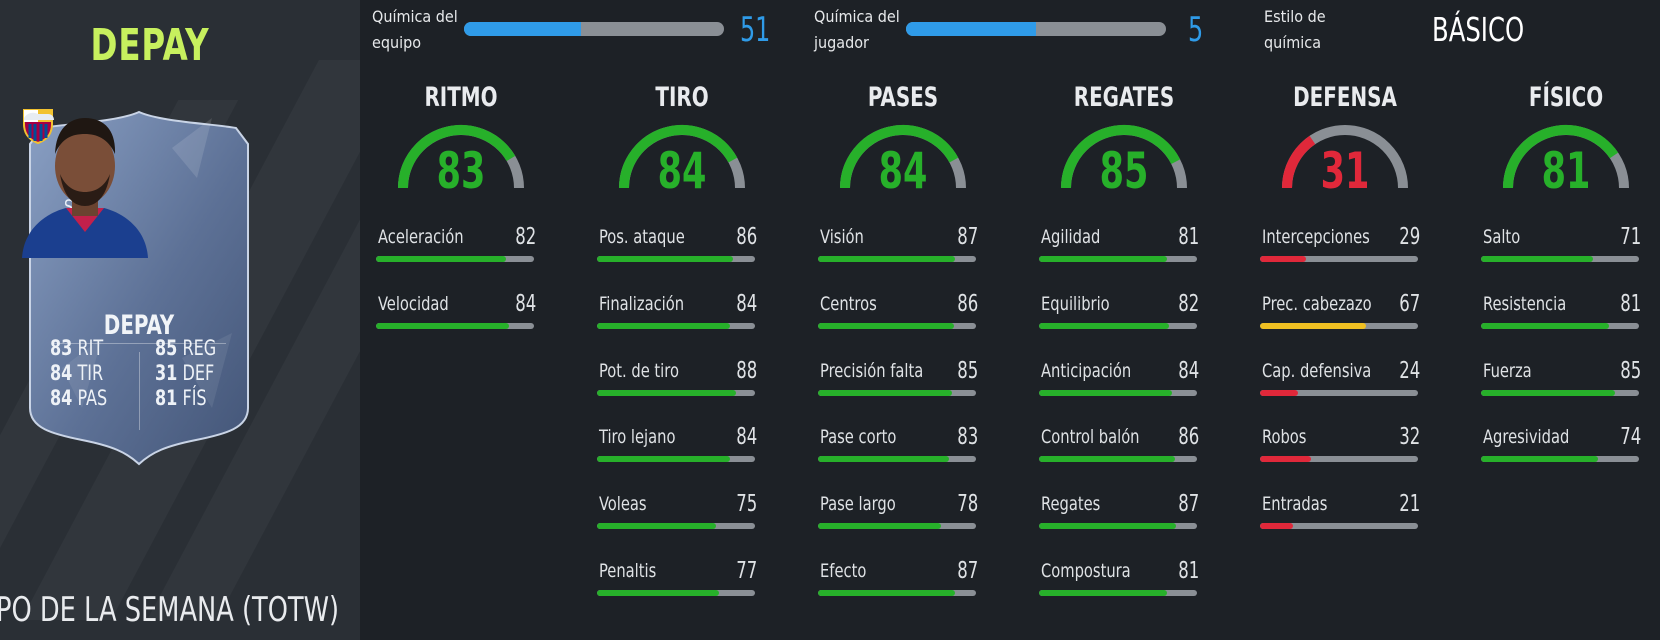 The image size is (1660, 640). I want to click on category-title: FÍSICO, so click(1566, 97).